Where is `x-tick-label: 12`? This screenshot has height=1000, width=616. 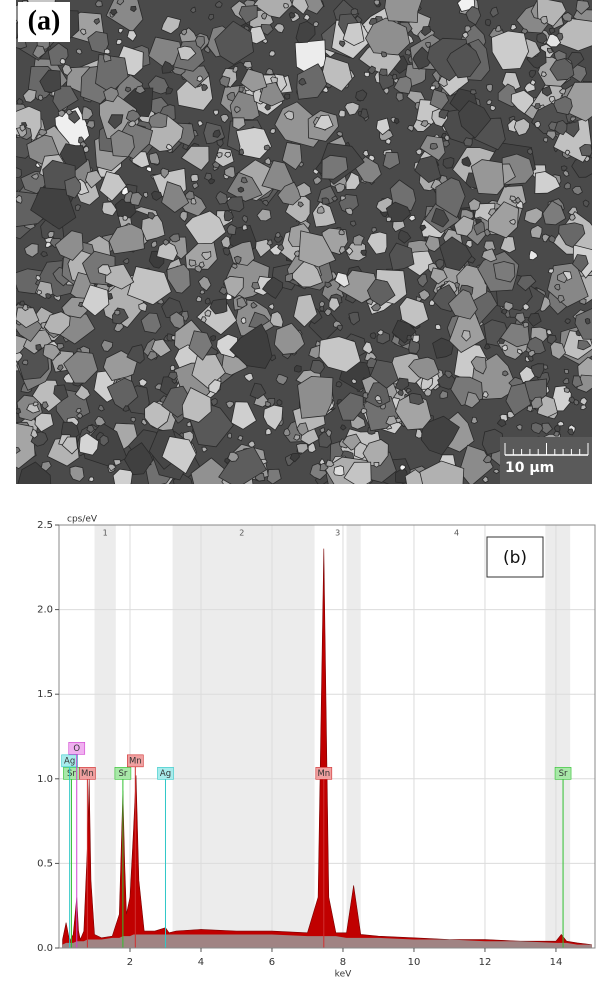
x-tick-label: 12 is located at coordinates (485, 962).